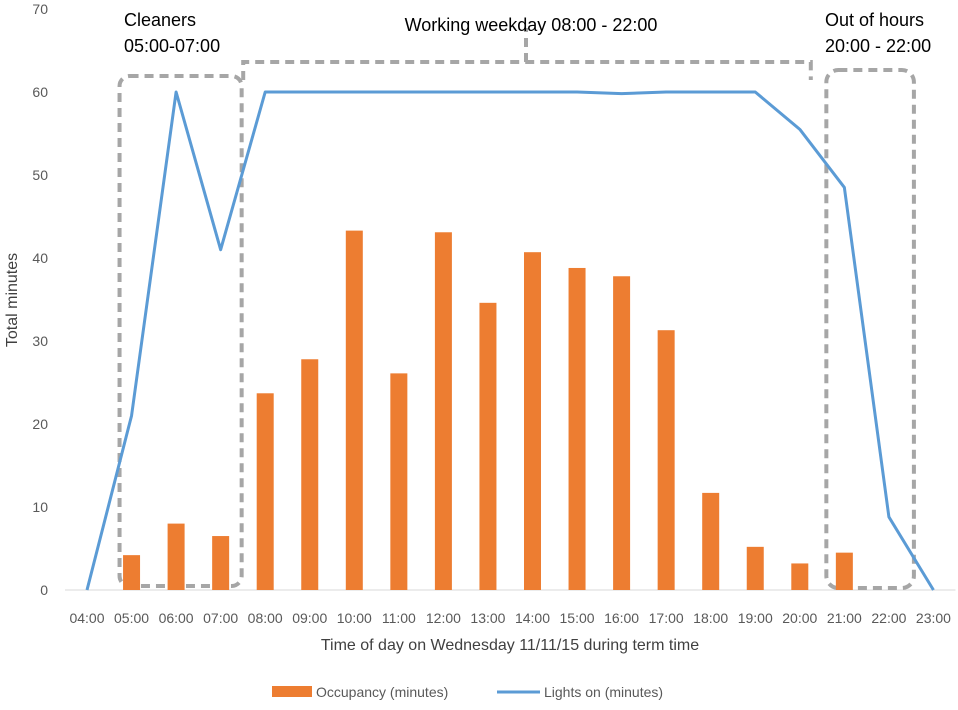 Image resolution: width=958 pixels, height=710 pixels. I want to click on y-tick-label: 70, so click(40, 9).